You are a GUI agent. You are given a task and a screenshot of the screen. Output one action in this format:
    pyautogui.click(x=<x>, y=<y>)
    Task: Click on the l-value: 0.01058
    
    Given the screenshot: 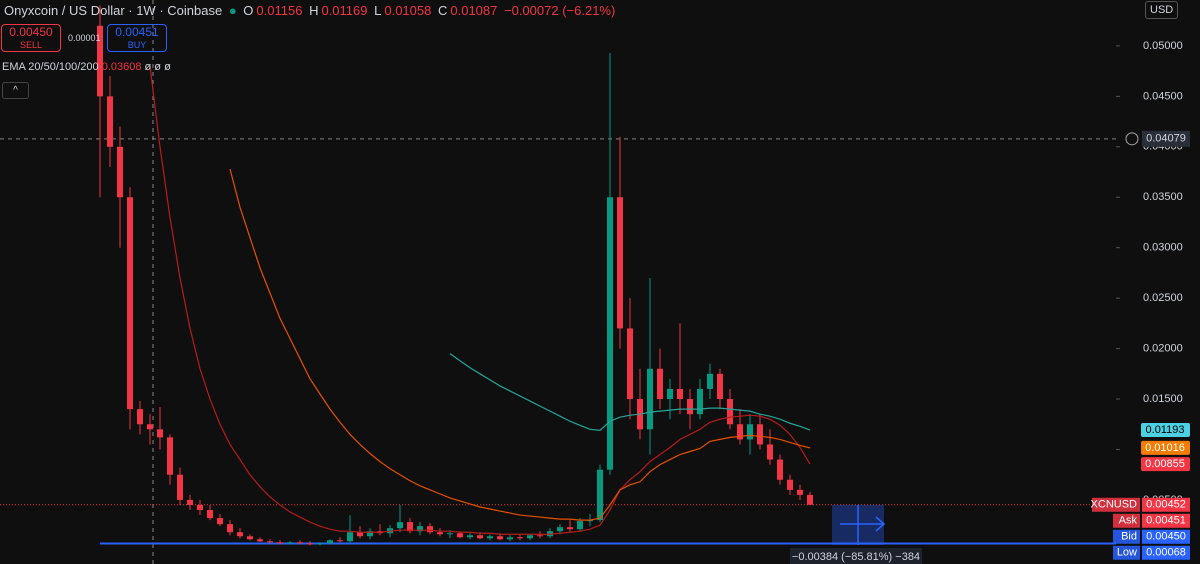 What is the action you would take?
    pyautogui.click(x=408, y=10)
    